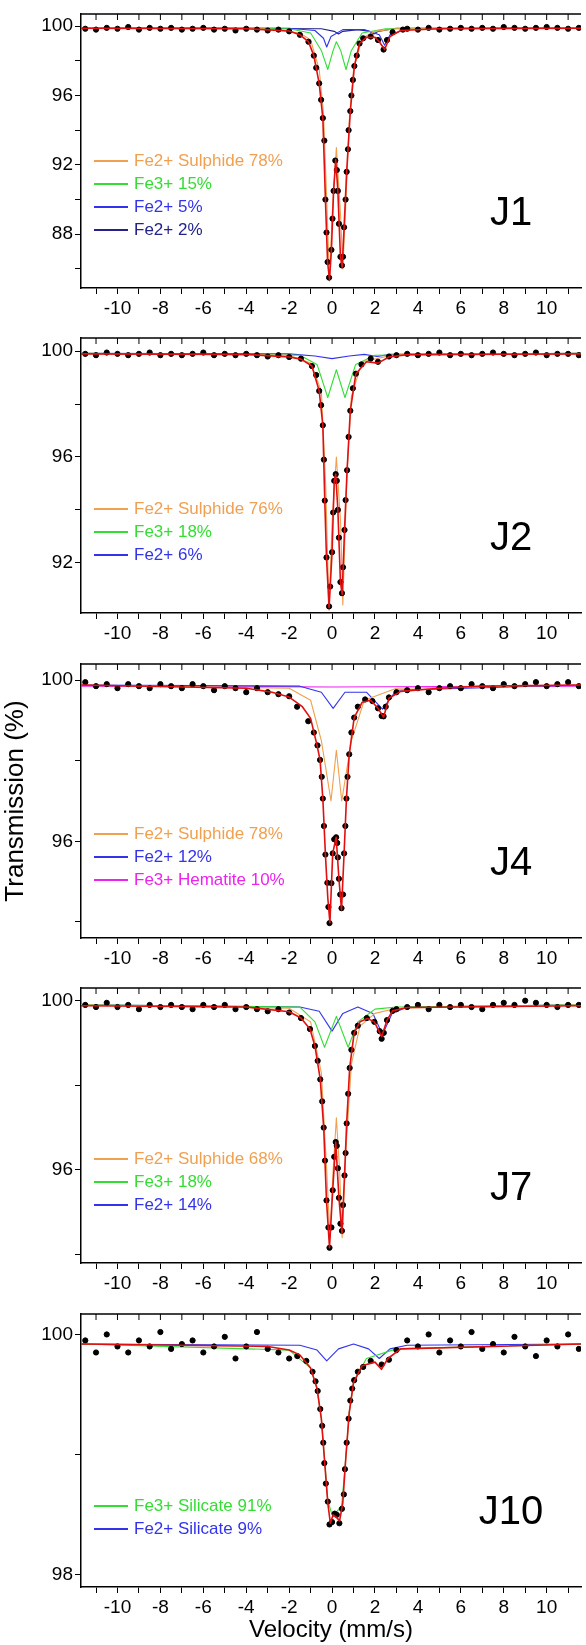  Describe the element at coordinates (173, 857) in the screenshot. I see `legend-label: Fe2+ 12%` at that location.